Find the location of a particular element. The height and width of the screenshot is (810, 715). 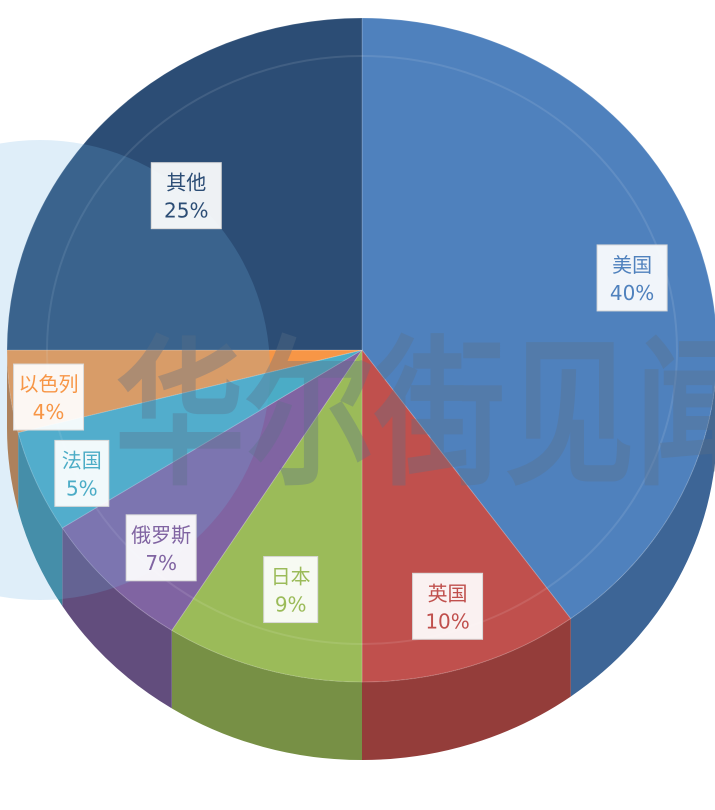

slice-label: 以色列 is located at coordinates (49, 384).